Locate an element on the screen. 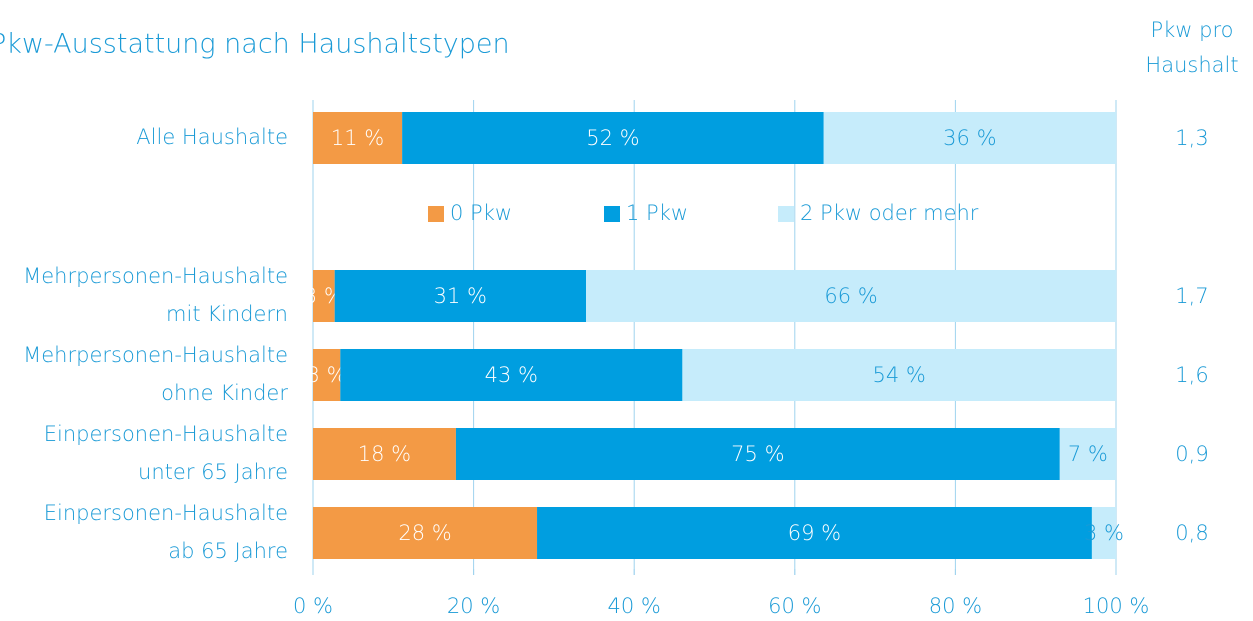 The image size is (1253, 621). value-label: 54 % is located at coordinates (899, 375).